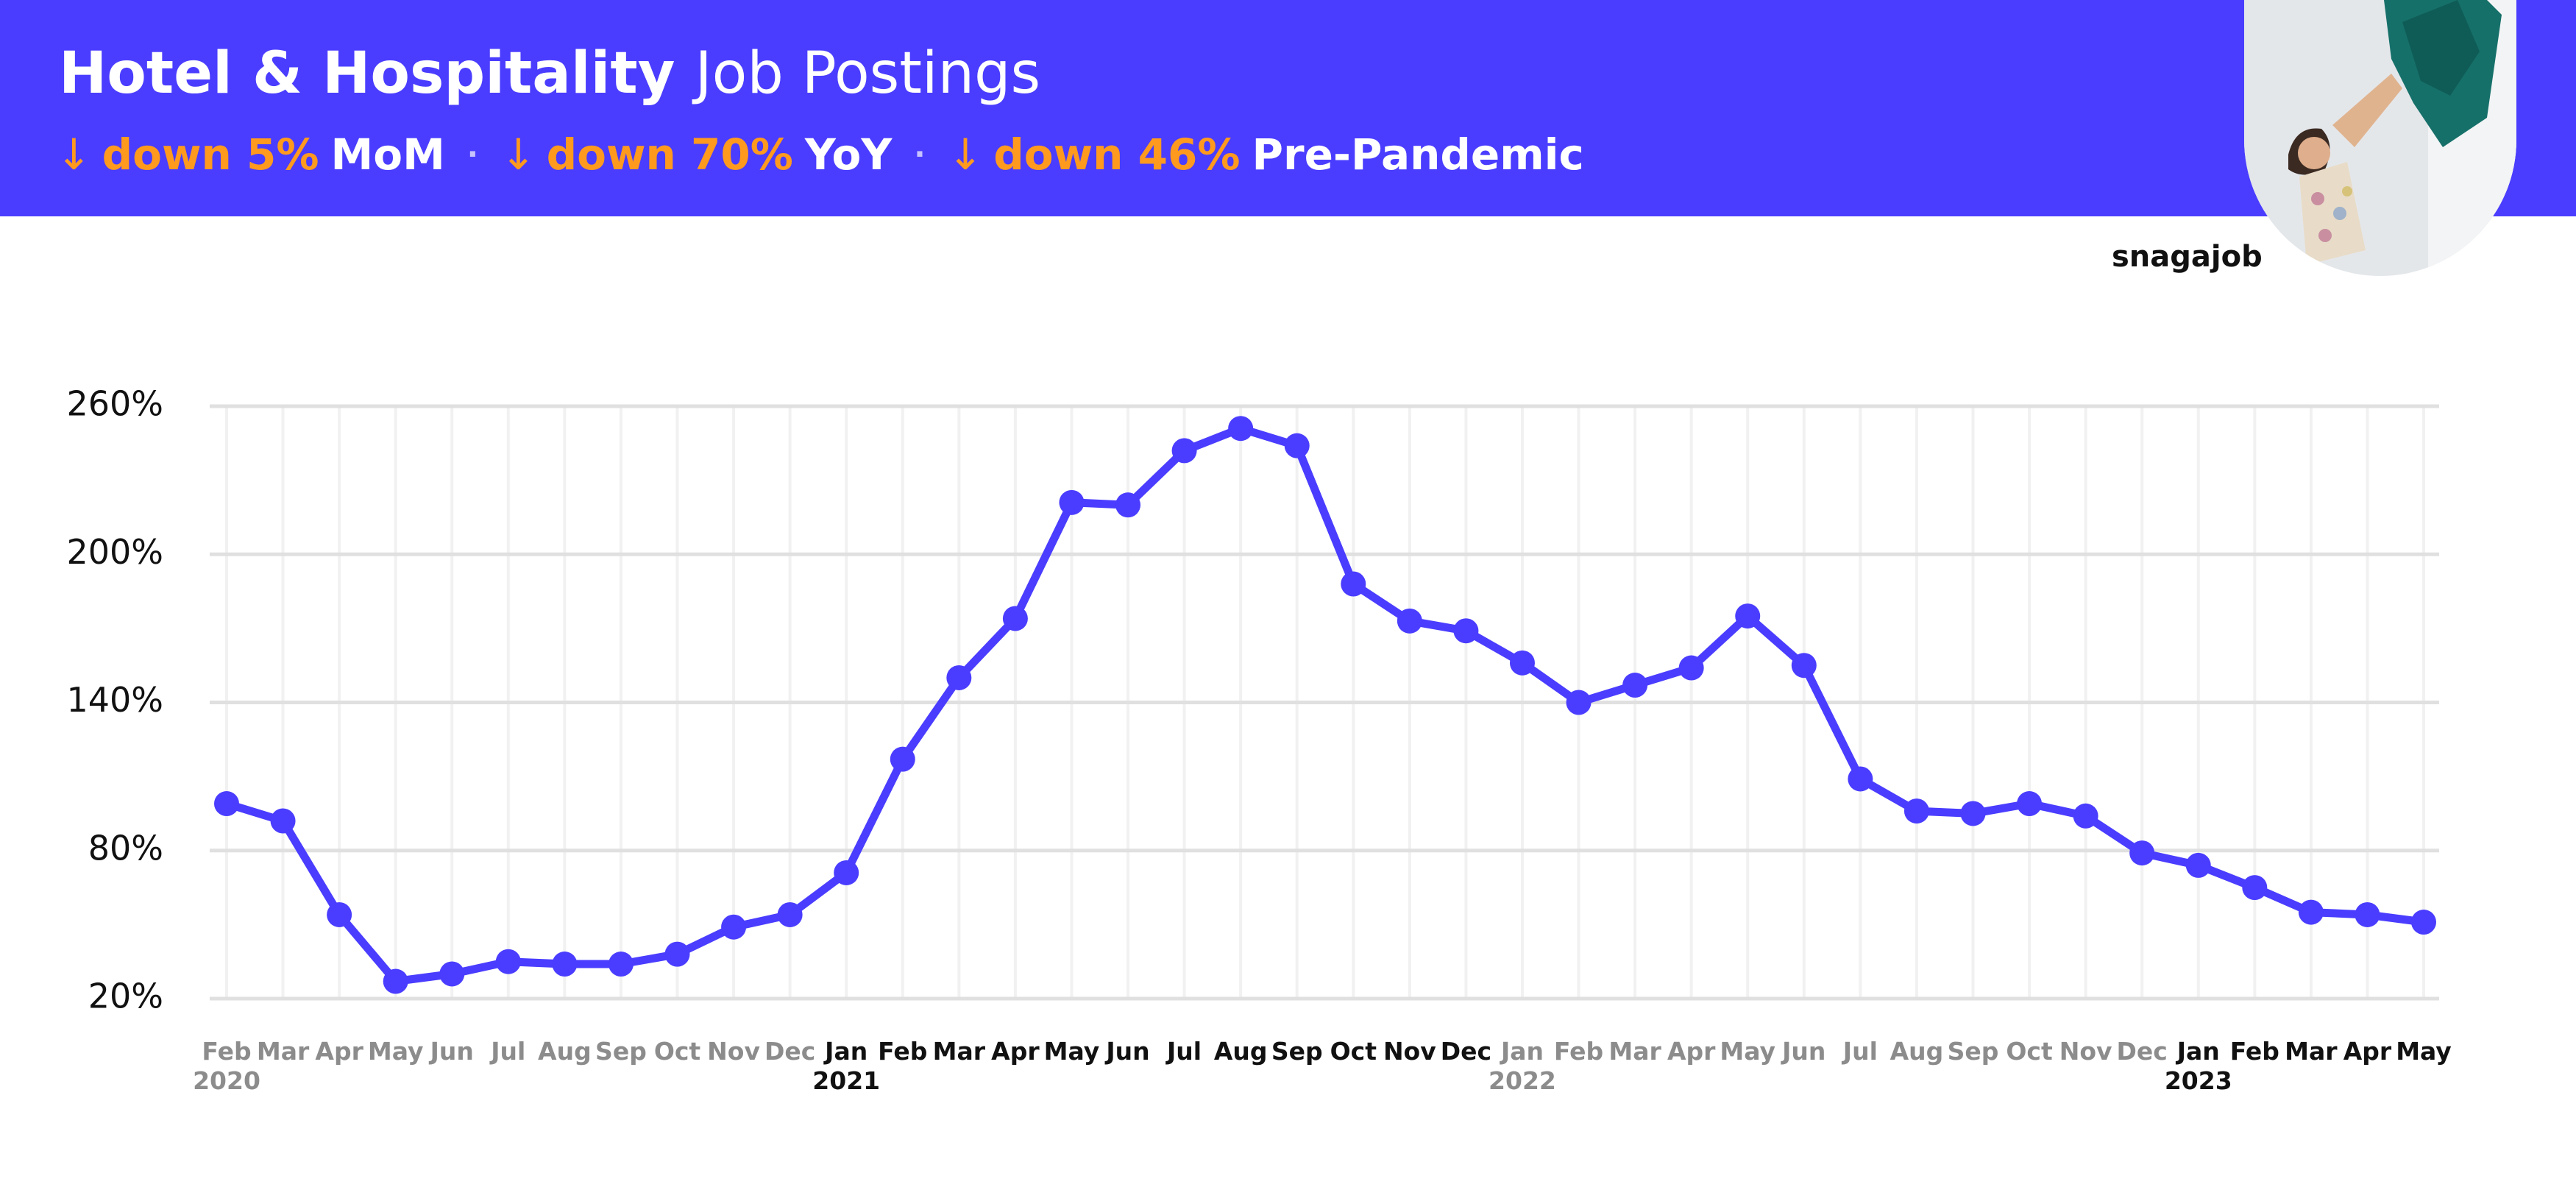 This screenshot has height=1201, width=2576. What do you see at coordinates (2187, 257) in the screenshot?
I see `snagajob-logo: snagajob` at bounding box center [2187, 257].